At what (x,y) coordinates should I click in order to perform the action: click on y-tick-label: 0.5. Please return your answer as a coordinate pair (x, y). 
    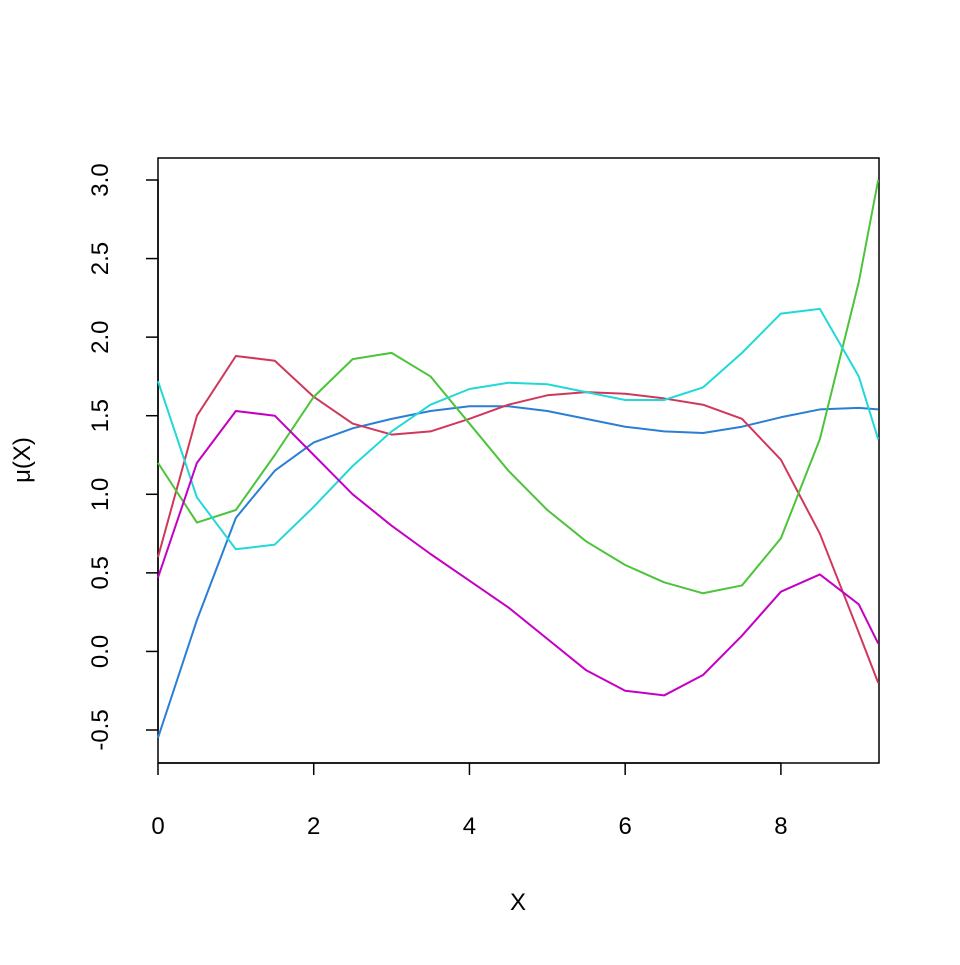
    Looking at the image, I should click on (100, 572).